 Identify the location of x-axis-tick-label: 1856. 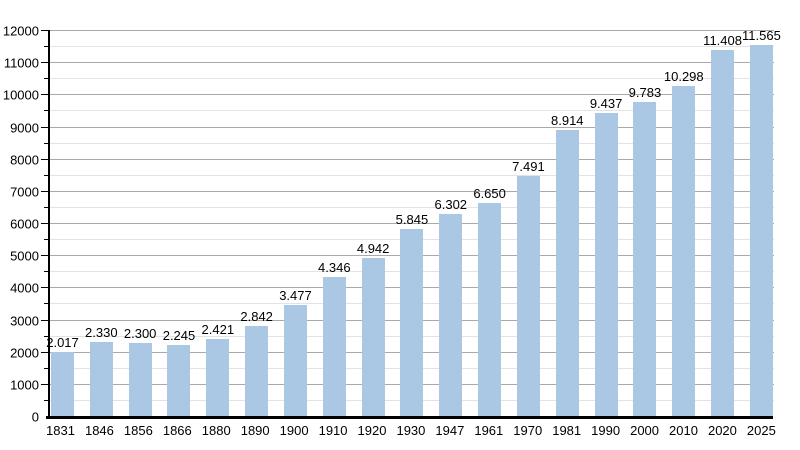
(138, 430).